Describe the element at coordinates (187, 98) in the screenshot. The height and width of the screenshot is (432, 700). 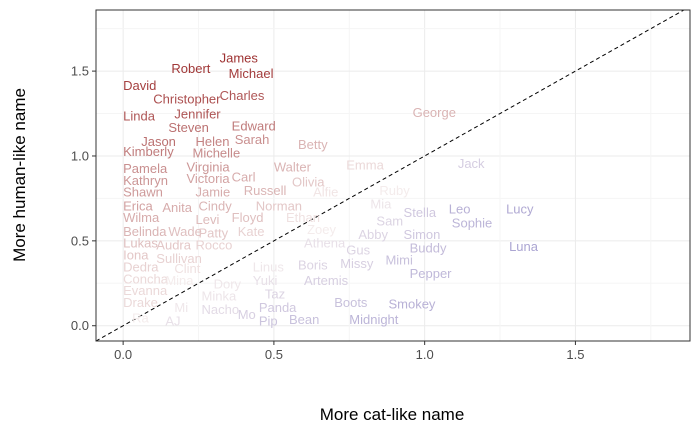
I see `point-label: Christopher` at that location.